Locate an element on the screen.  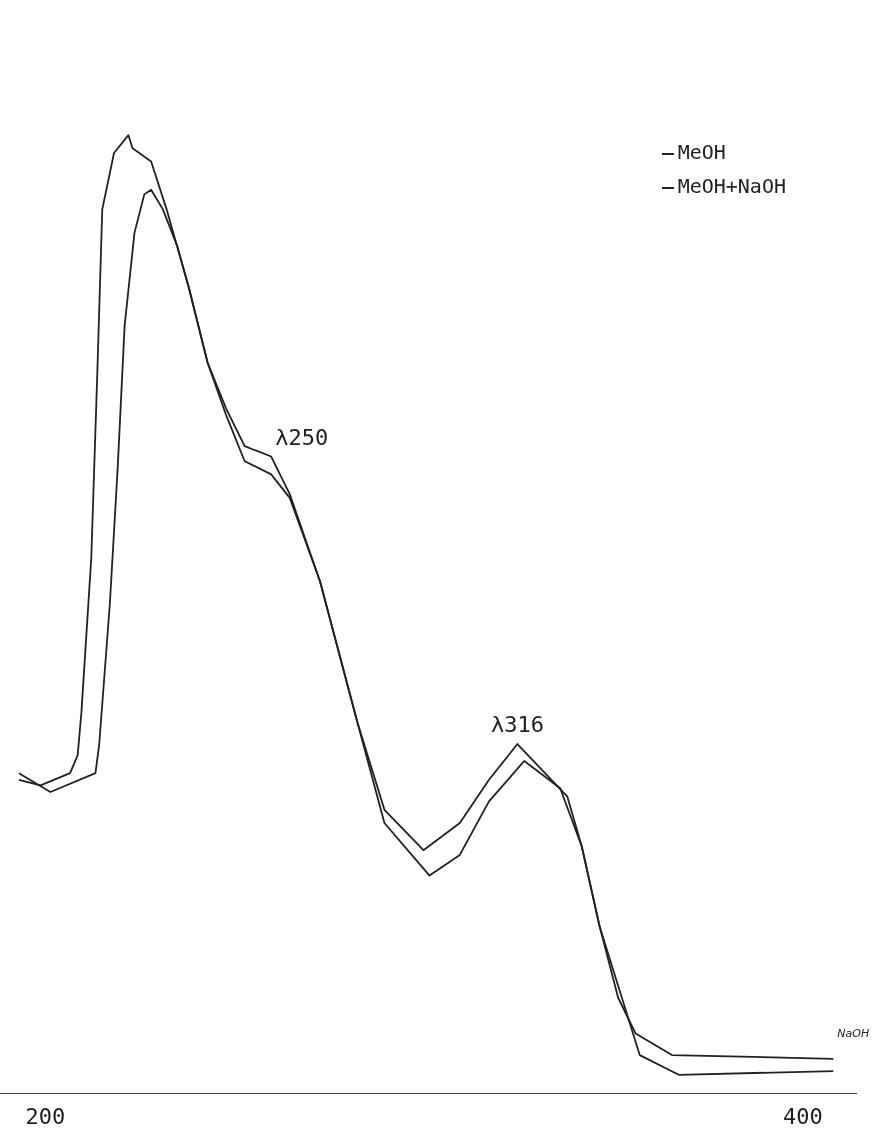
x-tick-label: 200 is located at coordinates (45, 1116).